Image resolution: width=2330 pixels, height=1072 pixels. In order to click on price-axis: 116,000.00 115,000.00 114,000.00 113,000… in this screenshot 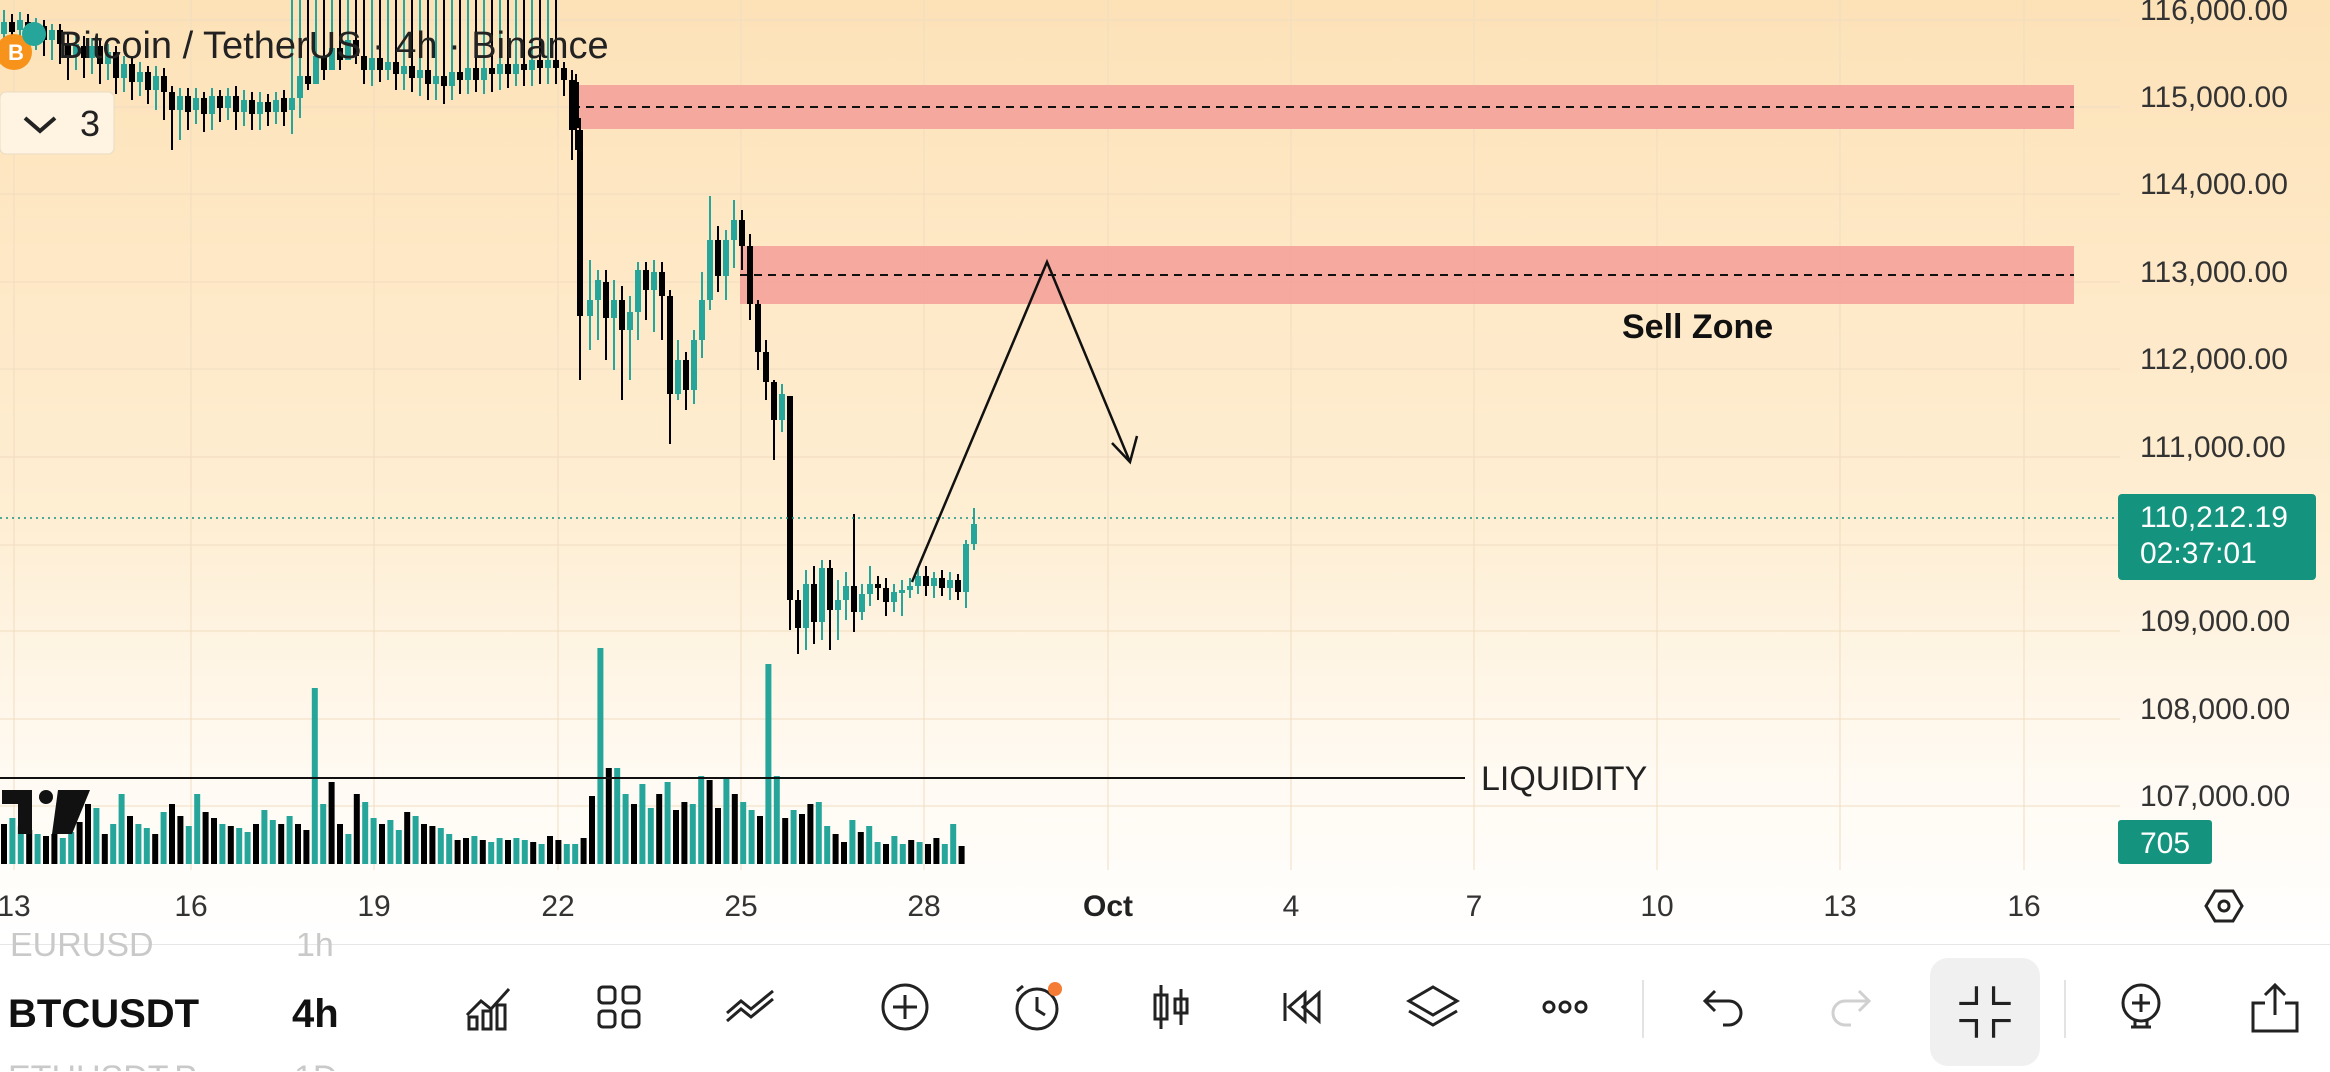, I will do `click(2215, 406)`.